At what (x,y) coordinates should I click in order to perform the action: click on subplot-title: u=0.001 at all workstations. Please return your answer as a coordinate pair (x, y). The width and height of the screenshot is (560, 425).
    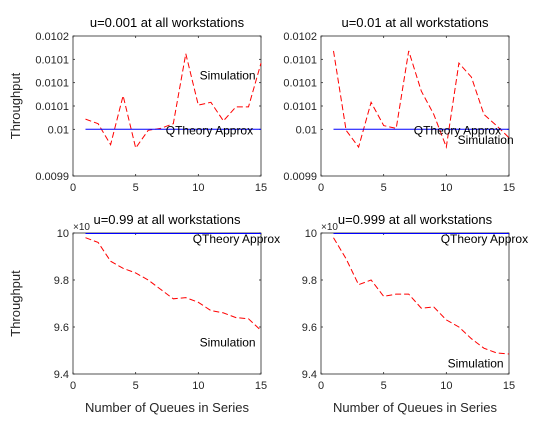
    Looking at the image, I should click on (167, 22).